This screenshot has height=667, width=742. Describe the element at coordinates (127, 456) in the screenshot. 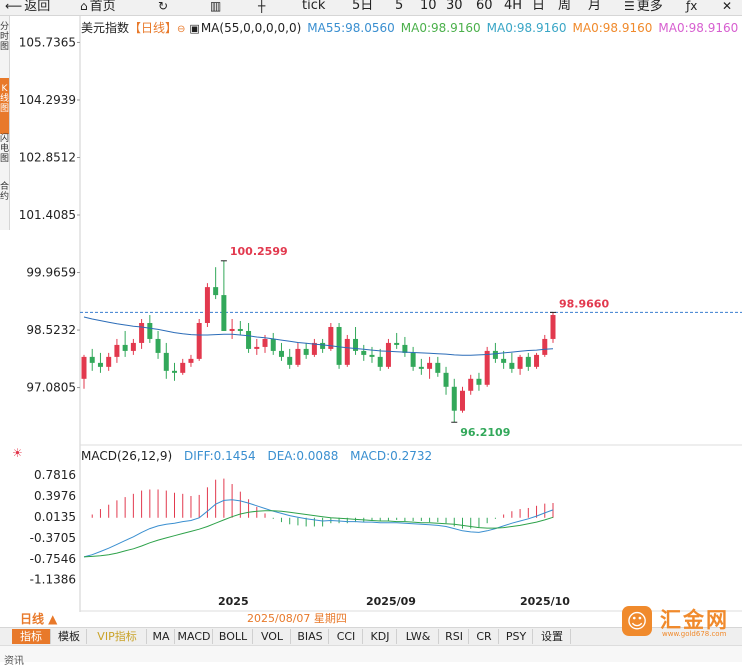

I see `macd-title: MACD(26,12,9)` at that location.